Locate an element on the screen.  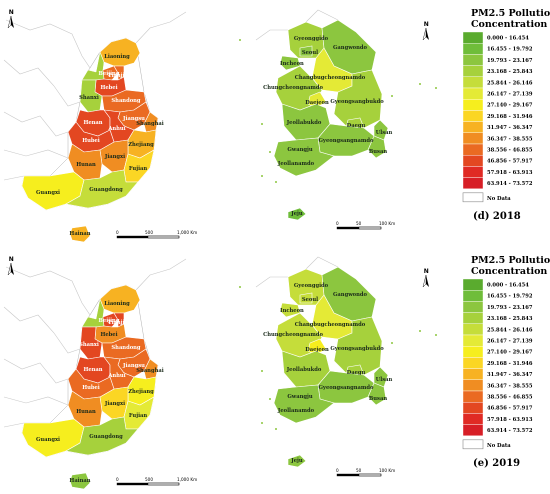
region-gyeongsangbukdo is located at coordinates (358, 346).